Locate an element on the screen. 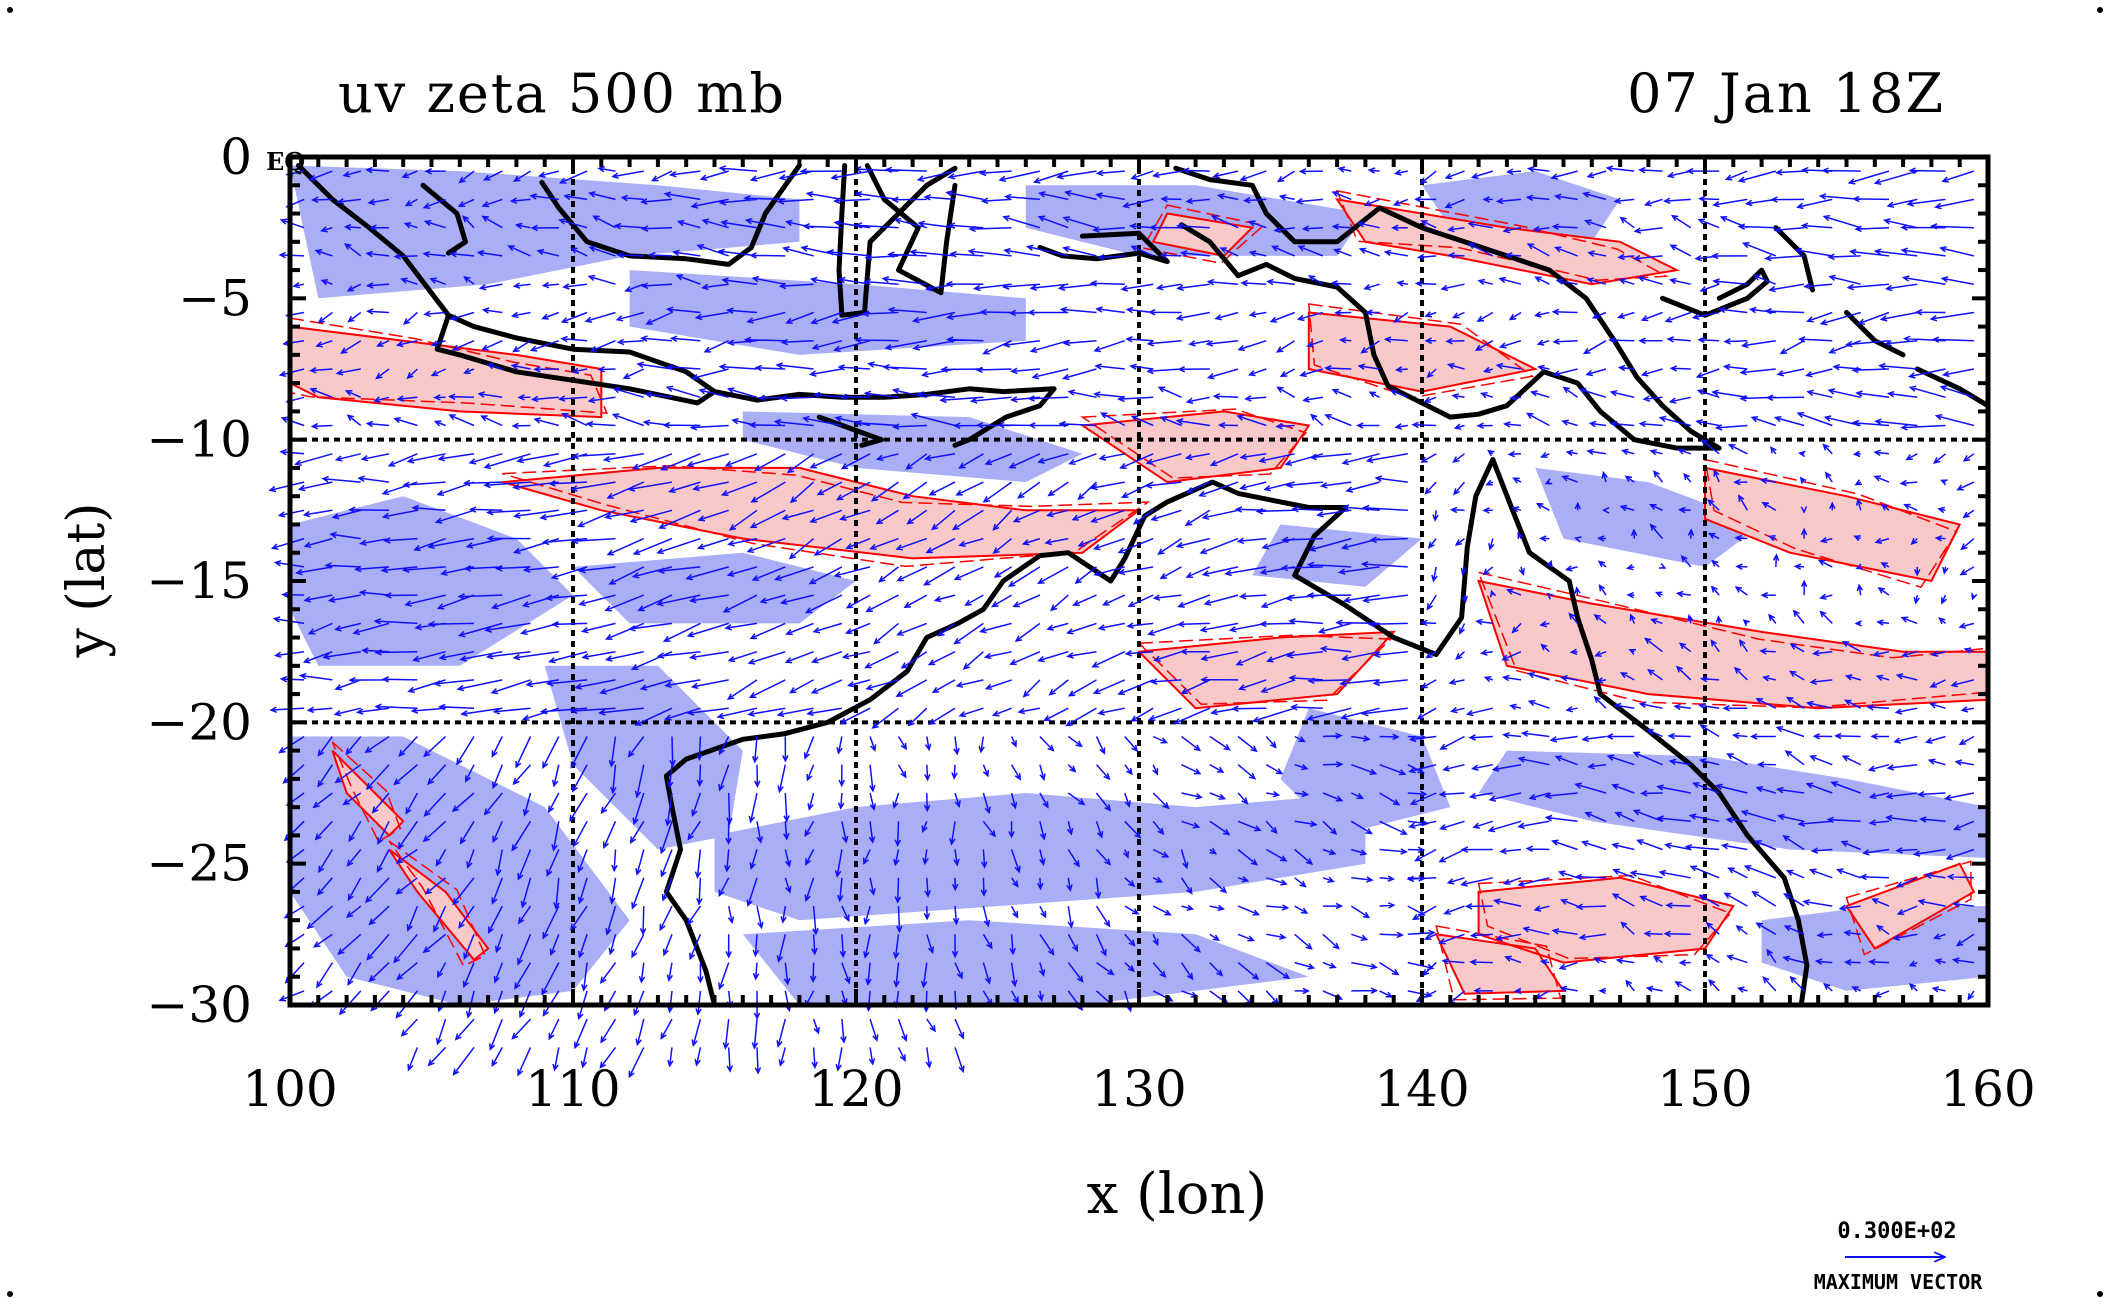  y-tick-label: −5 is located at coordinates (215, 298).